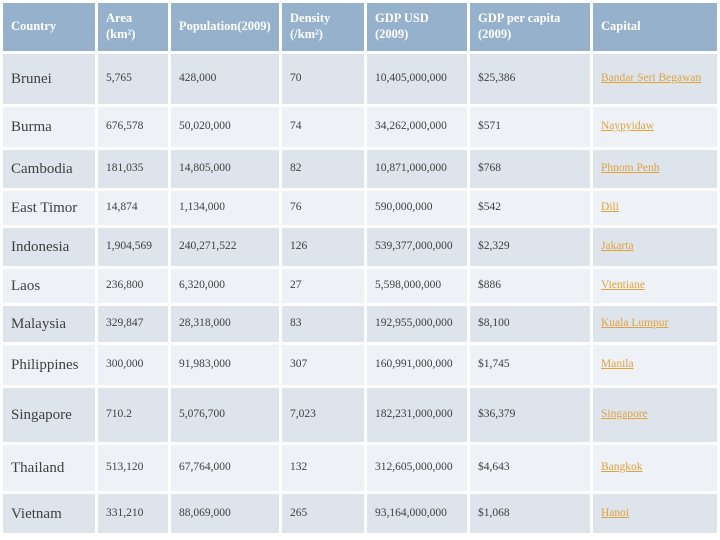 Image resolution: width=720 pixels, height=540 pixels. I want to click on cell-gdp: 182,231,000,000, so click(417, 415).